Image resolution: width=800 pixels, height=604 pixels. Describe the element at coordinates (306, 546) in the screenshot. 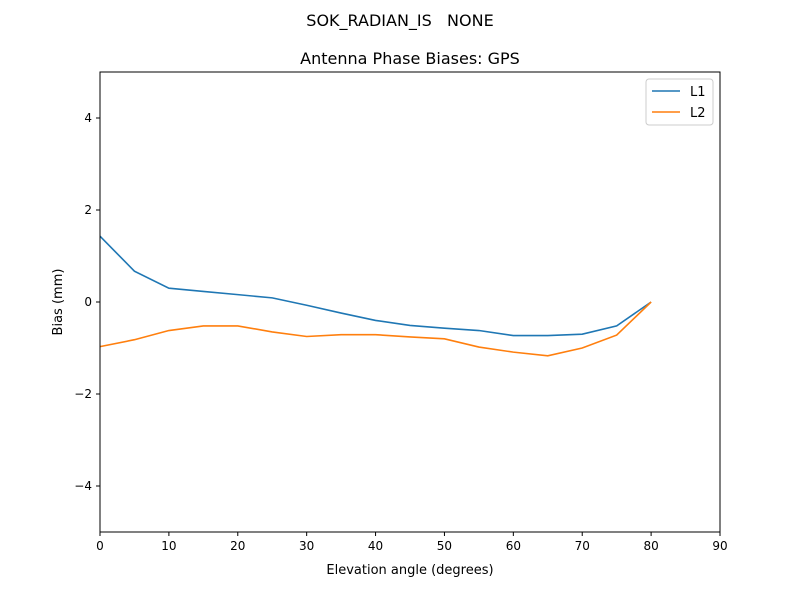

I see `x-tick-label: 30` at that location.